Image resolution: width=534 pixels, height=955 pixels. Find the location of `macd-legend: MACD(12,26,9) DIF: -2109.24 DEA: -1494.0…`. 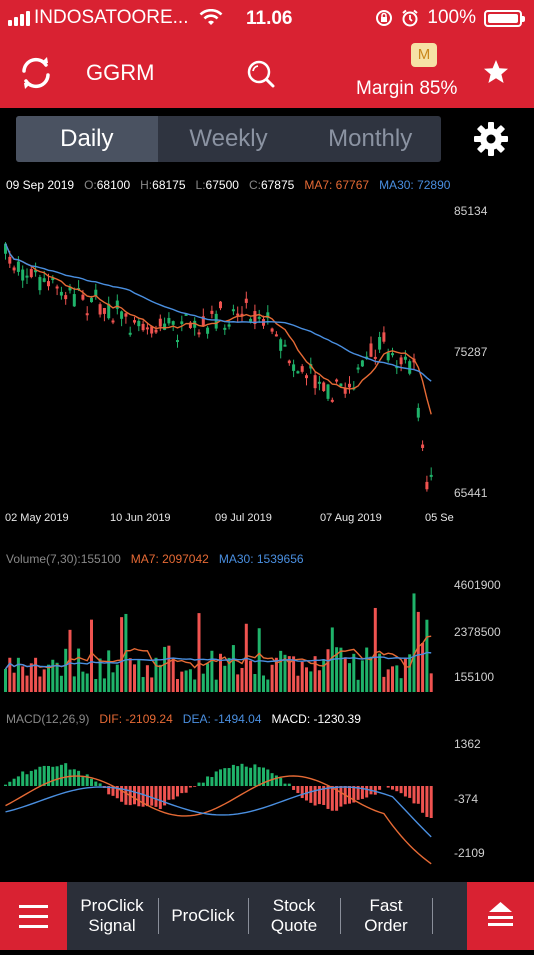

macd-legend: MACD(12,26,9) DIF: -2109.24 DEA: -1494.0… is located at coordinates (183, 719).